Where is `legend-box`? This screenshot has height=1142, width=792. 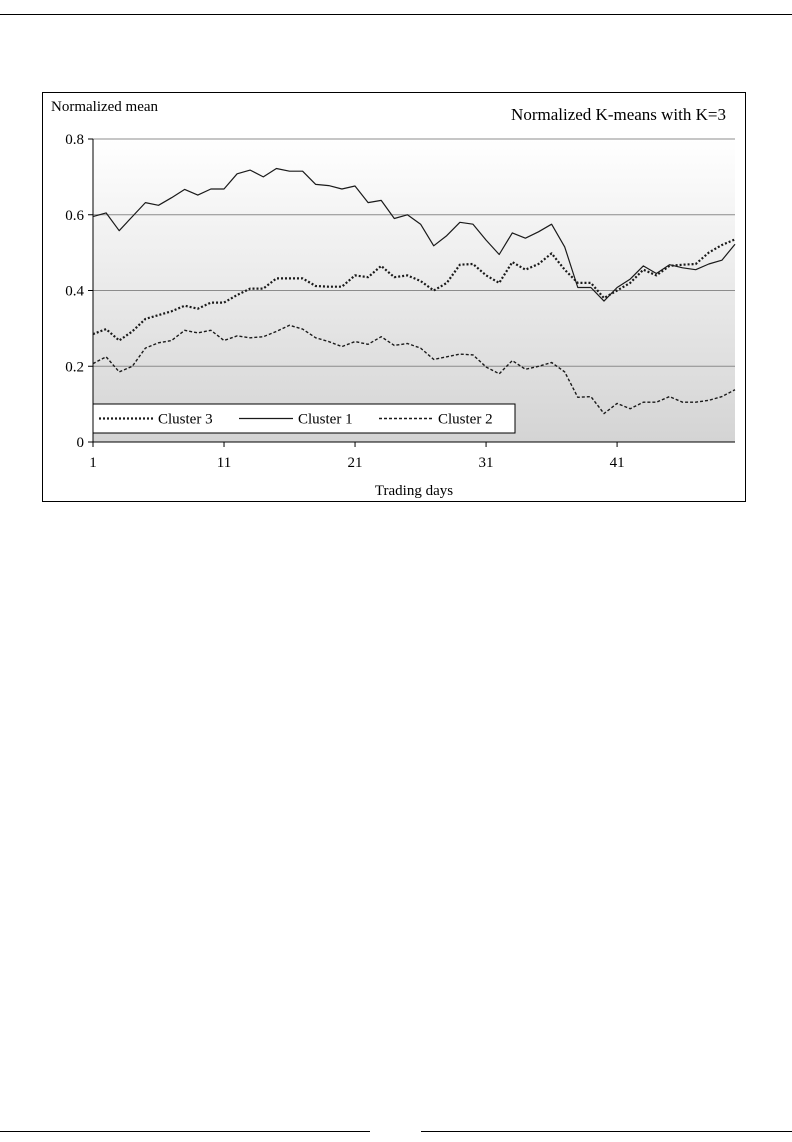 legend-box is located at coordinates (304, 418).